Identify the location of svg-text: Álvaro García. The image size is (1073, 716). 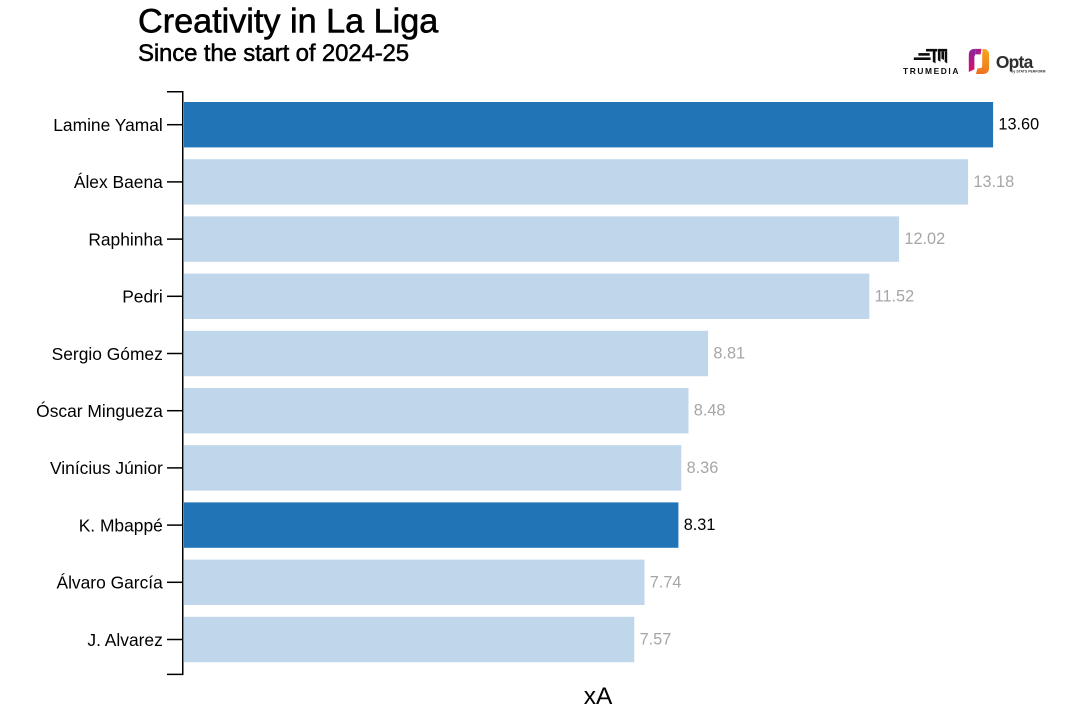
(109, 583).